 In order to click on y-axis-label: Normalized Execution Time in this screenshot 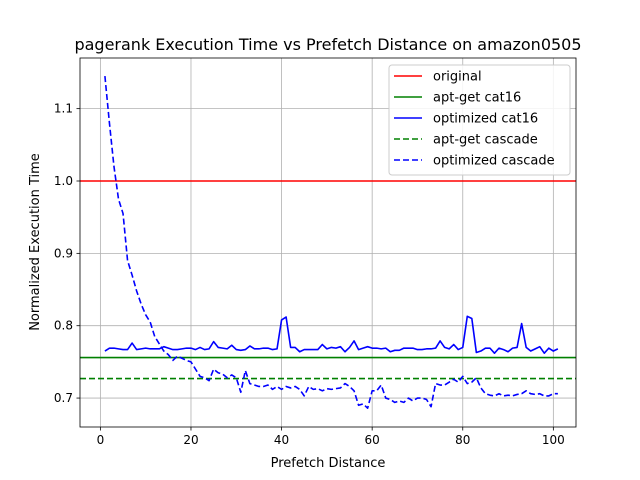, I will do `click(35, 242)`.